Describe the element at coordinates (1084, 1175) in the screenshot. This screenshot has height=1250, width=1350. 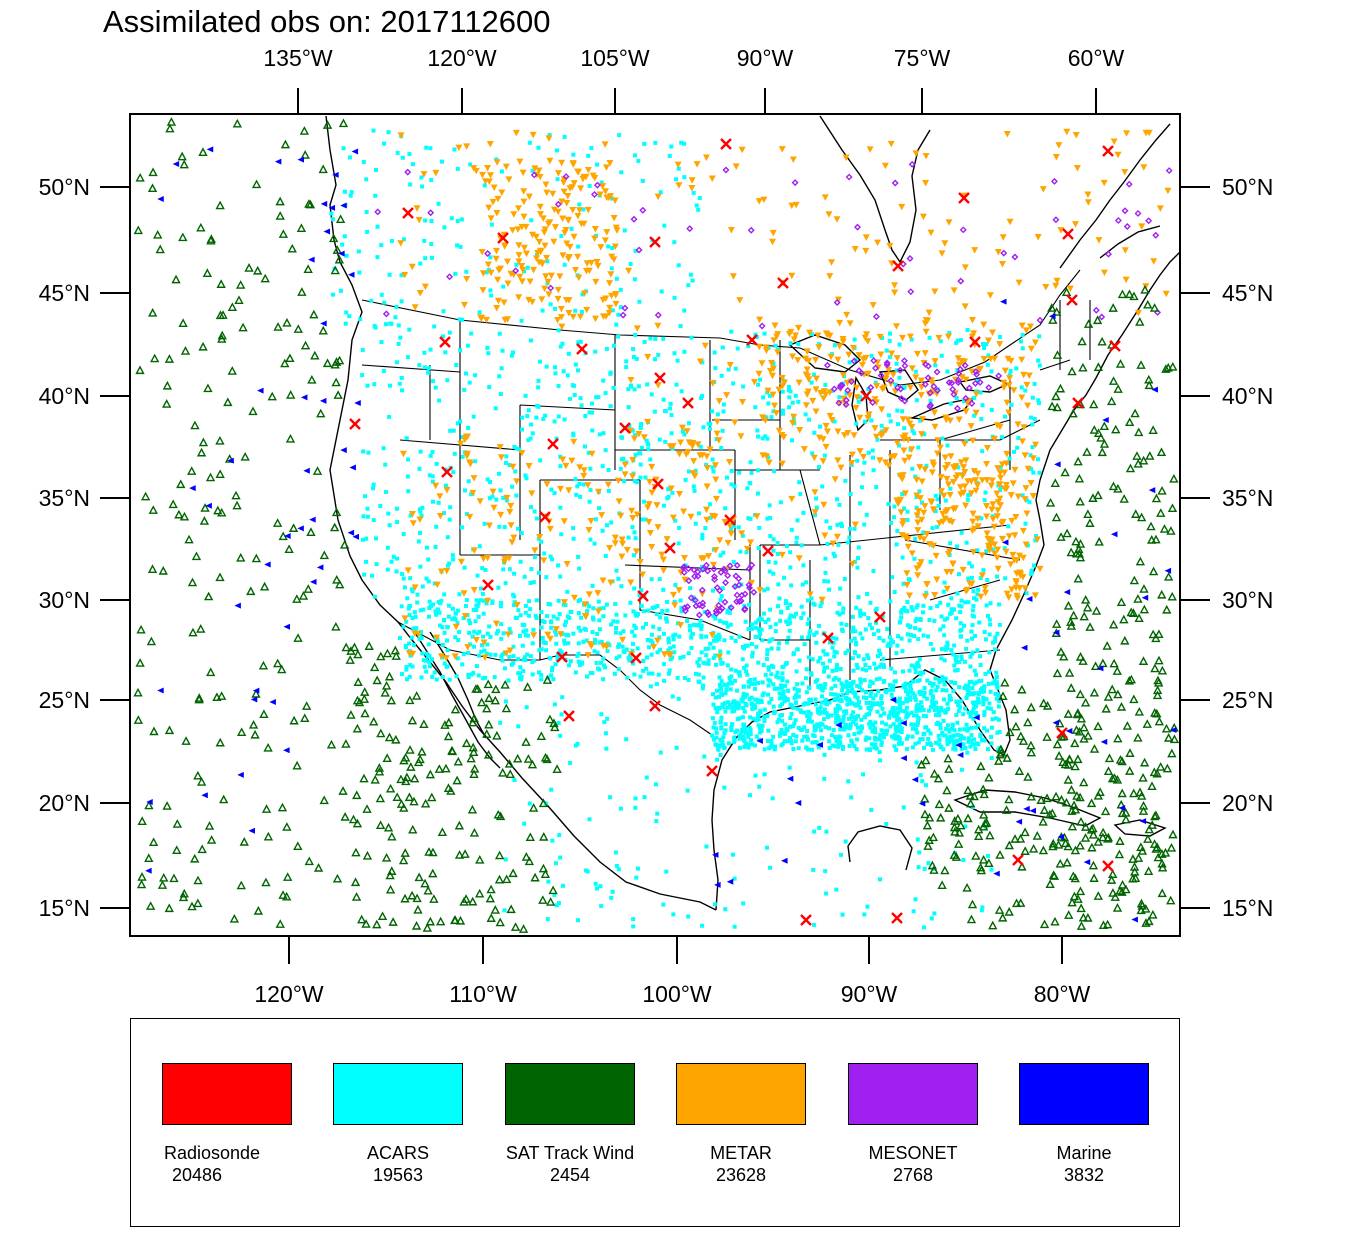
I see `legend-count: 3832` at that location.